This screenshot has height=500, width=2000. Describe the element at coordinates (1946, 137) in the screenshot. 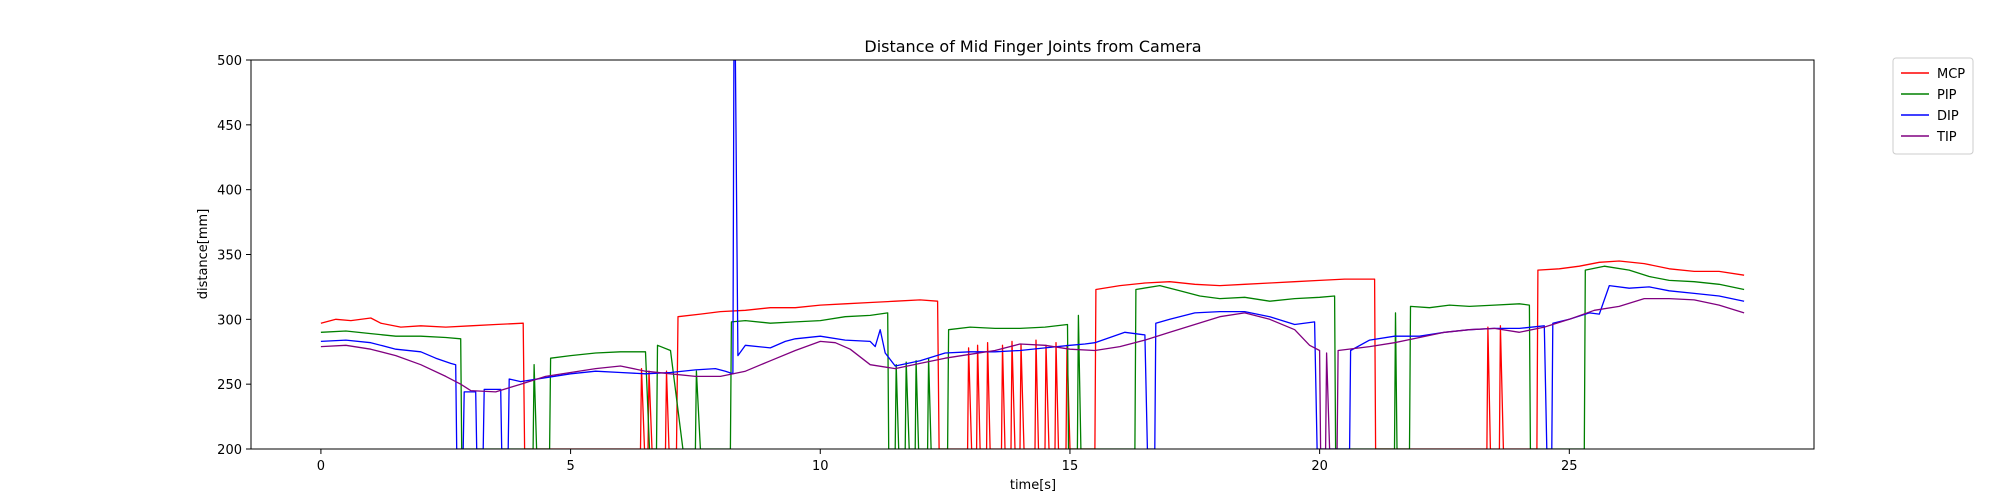

I see `legend-label-tip: TIP` at that location.